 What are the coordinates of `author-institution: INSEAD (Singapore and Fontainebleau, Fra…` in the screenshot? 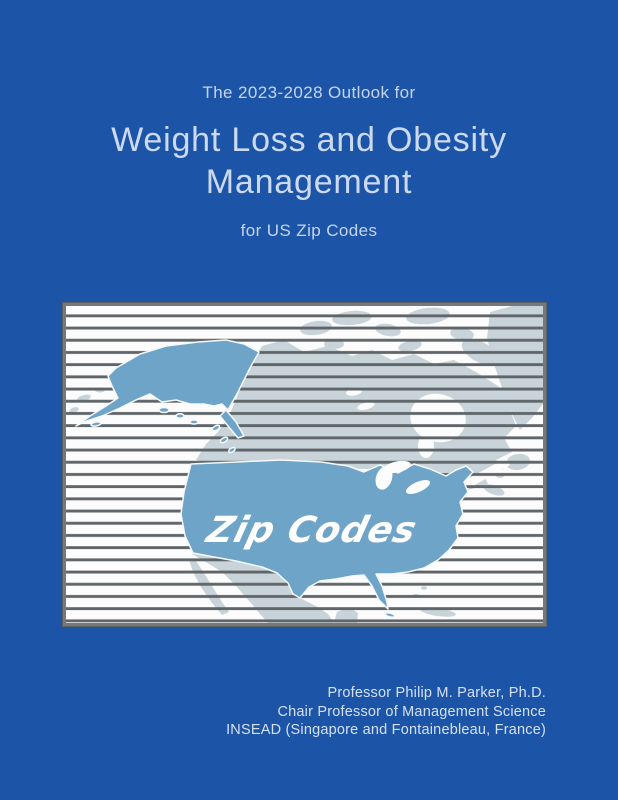 It's located at (386, 730).